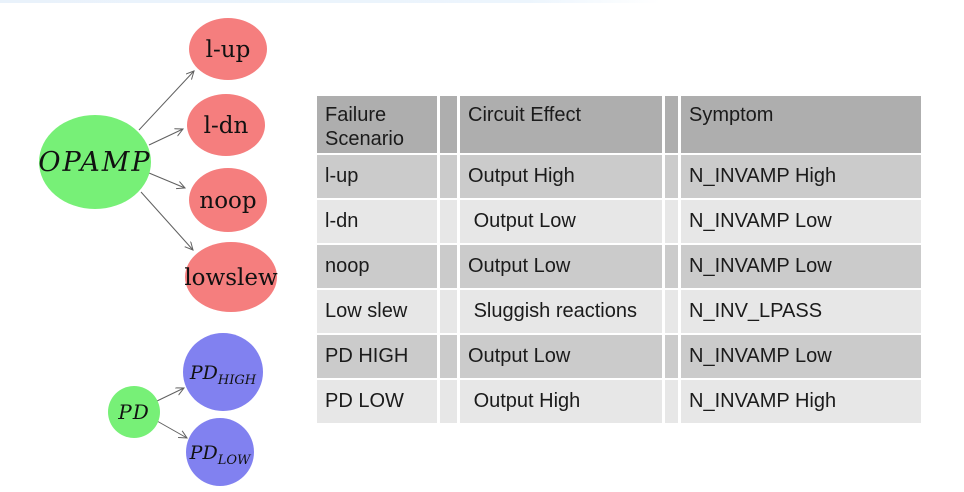 This screenshot has width=964, height=492. I want to click on edge-opamp-to-ldn, so click(165, 137).